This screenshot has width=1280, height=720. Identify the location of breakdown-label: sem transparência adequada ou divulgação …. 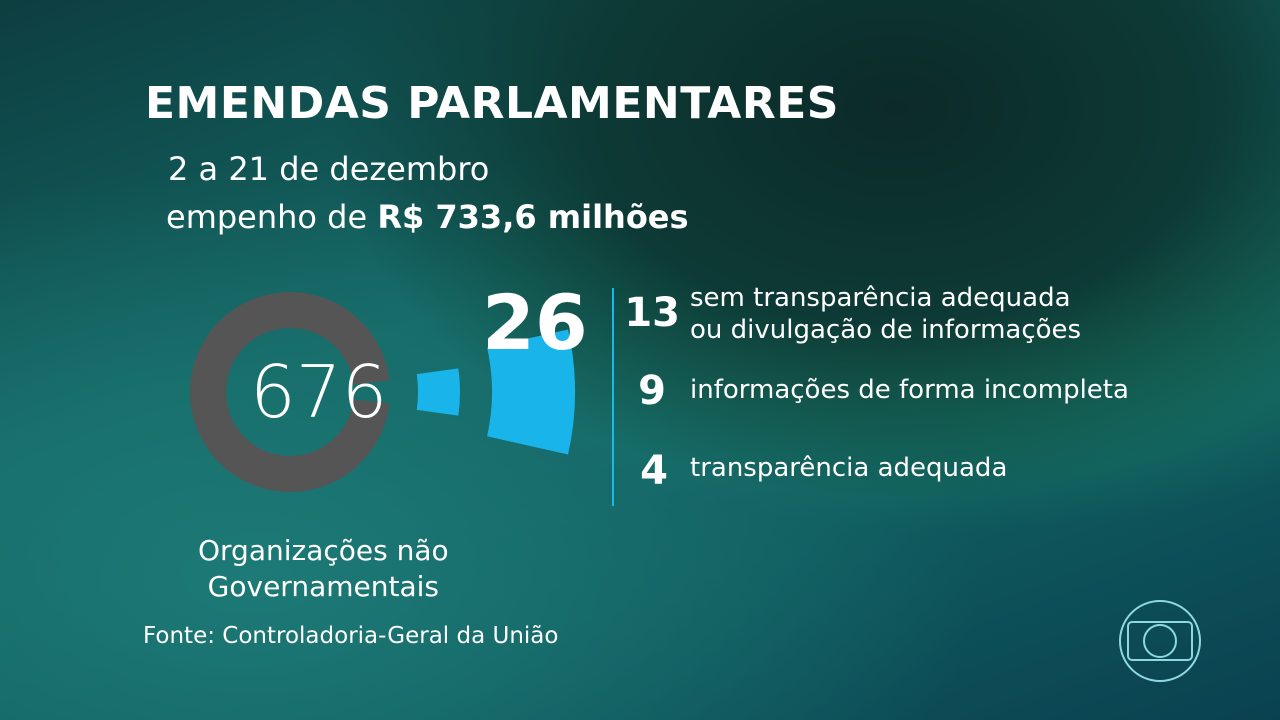
(885, 314).